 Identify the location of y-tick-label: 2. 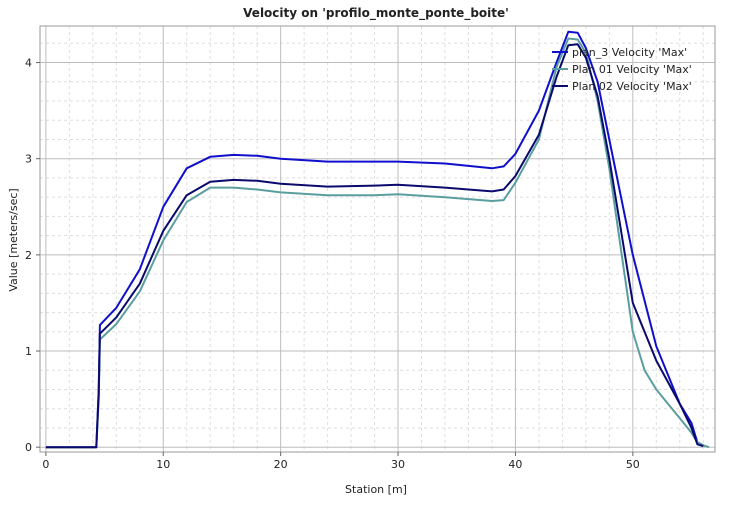
(28, 255).